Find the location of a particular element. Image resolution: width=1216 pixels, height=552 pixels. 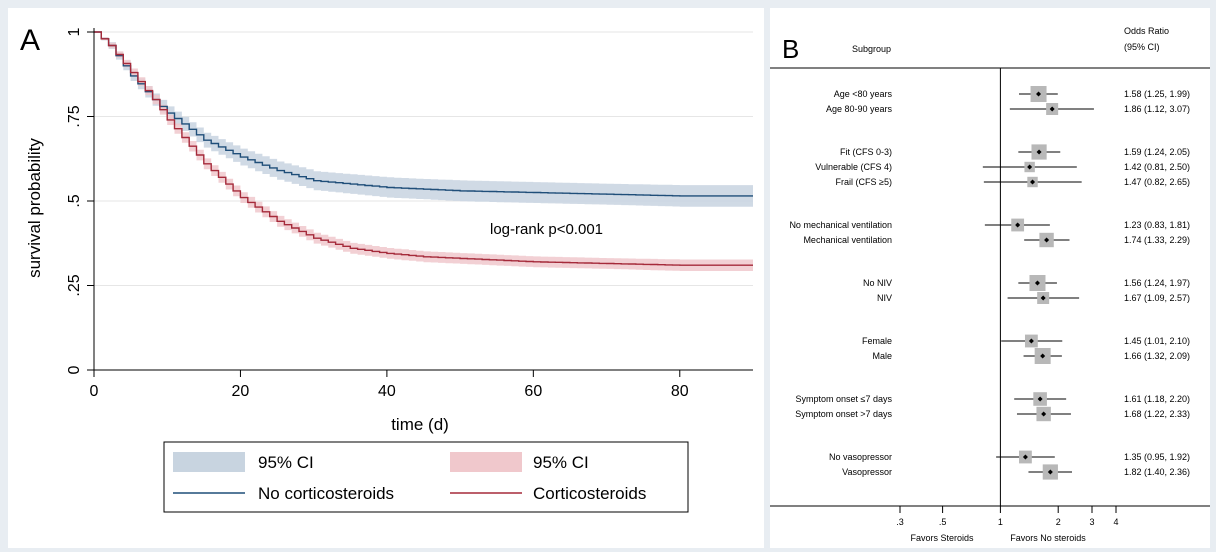

forest-row: Fit (CFS 0-3) 1.59 (1.24, 2.05) is located at coordinates (1015, 152).